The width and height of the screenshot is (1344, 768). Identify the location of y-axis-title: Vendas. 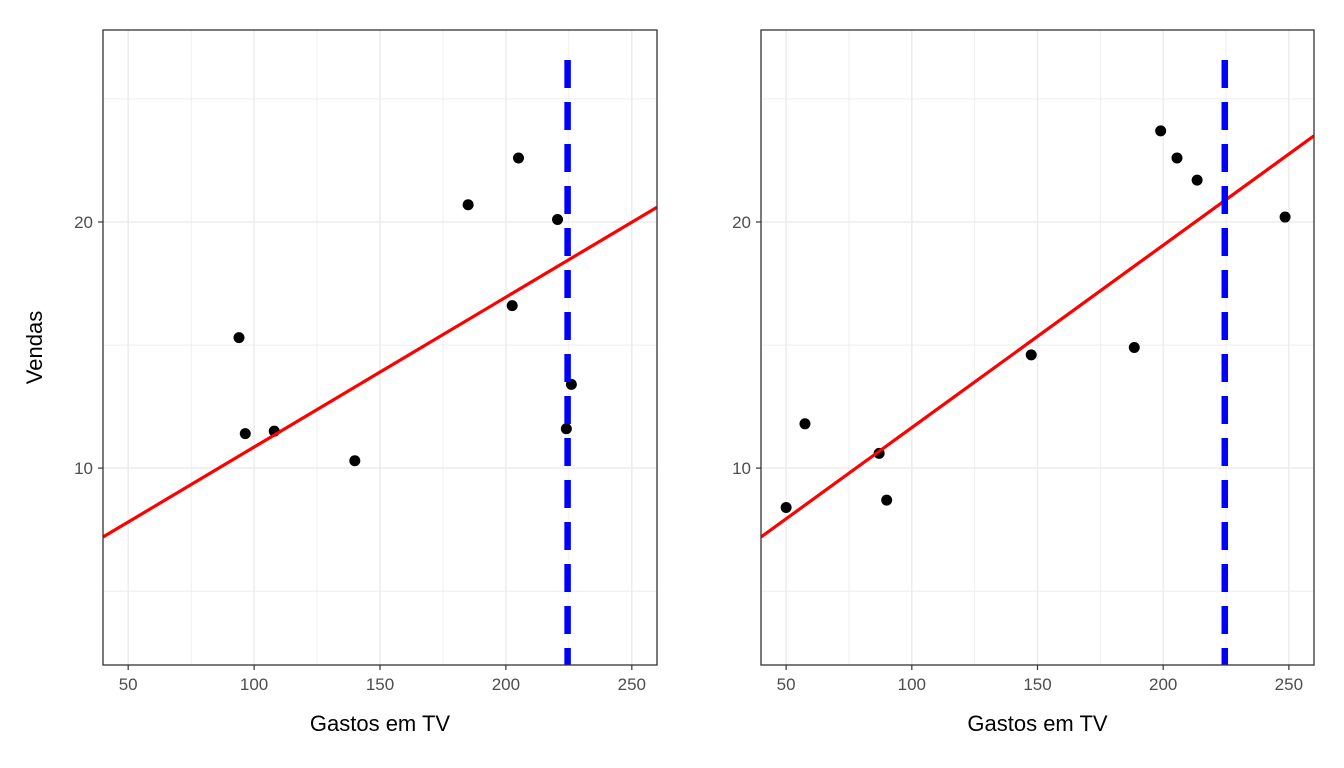
(34, 347).